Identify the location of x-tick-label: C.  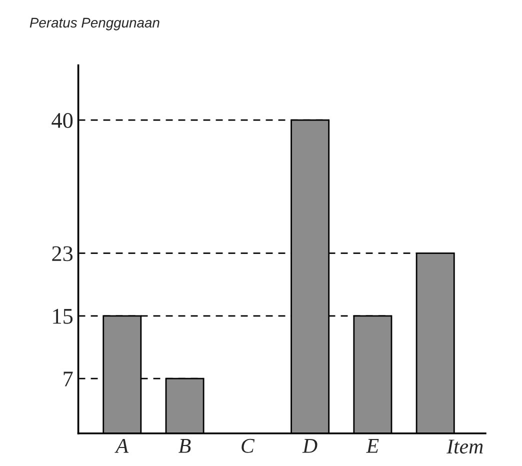
(248, 445).